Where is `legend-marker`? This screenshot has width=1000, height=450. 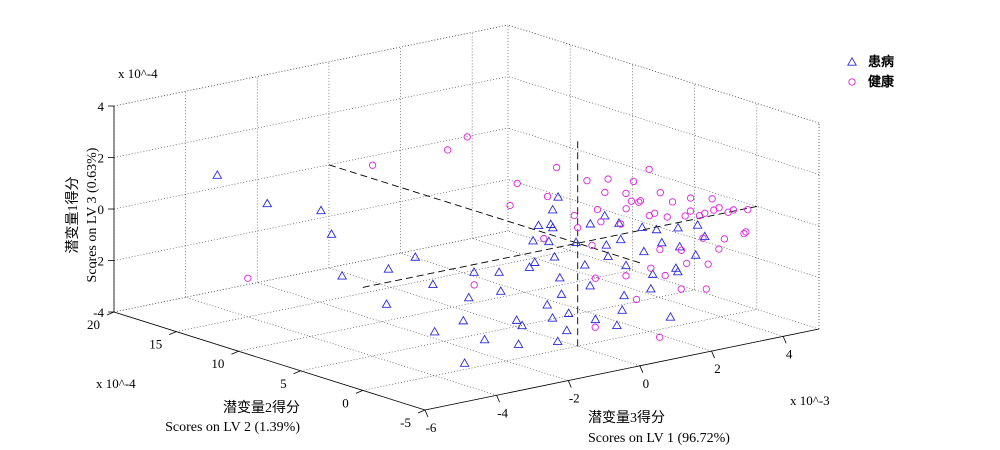
legend-marker is located at coordinates (852, 82).